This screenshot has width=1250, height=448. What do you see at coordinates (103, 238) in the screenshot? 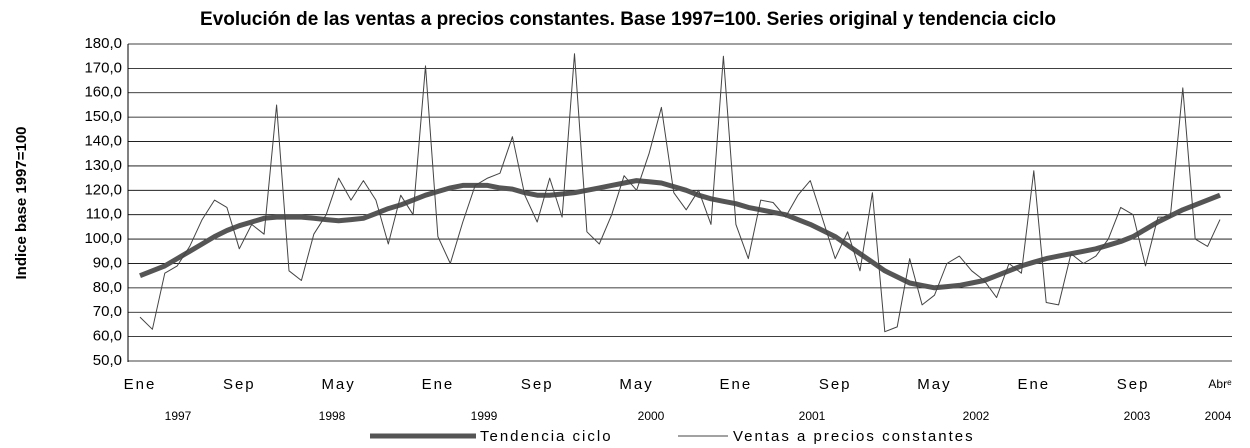
I see `y-tick-label: 100,0` at bounding box center [103, 238].